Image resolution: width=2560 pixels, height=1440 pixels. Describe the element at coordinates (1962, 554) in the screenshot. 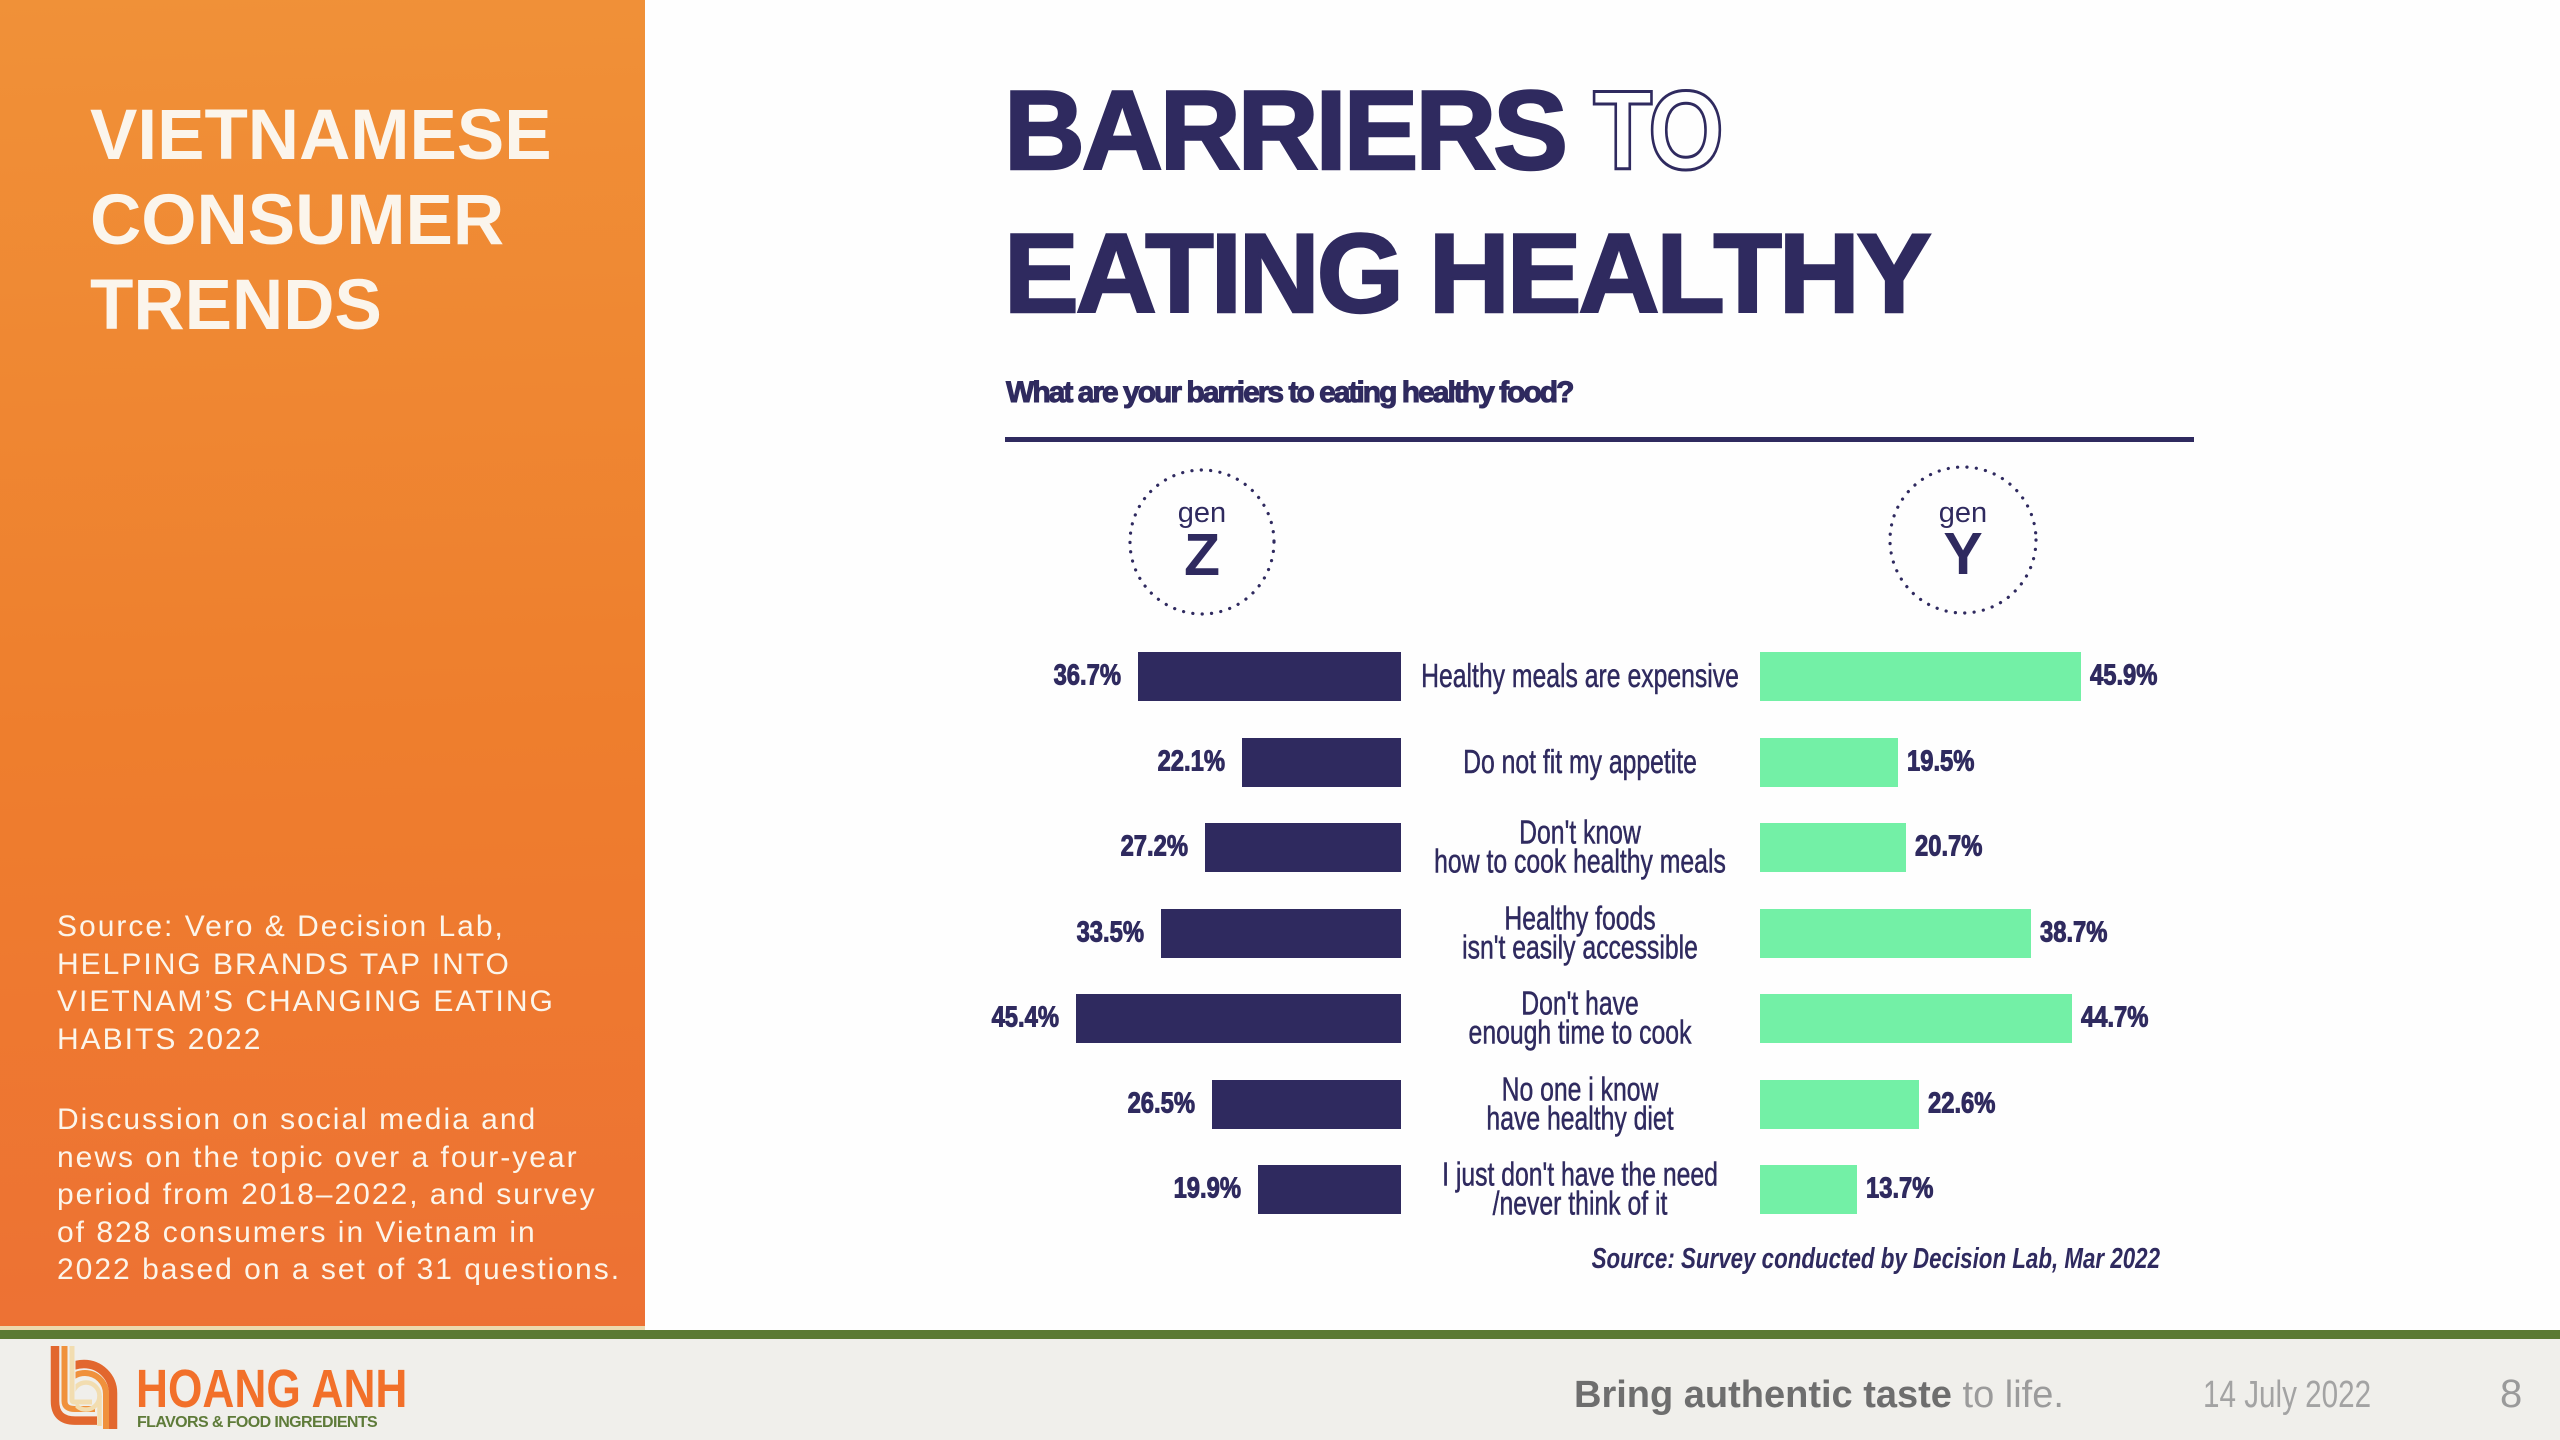

I see `svg-text: Y` at that location.